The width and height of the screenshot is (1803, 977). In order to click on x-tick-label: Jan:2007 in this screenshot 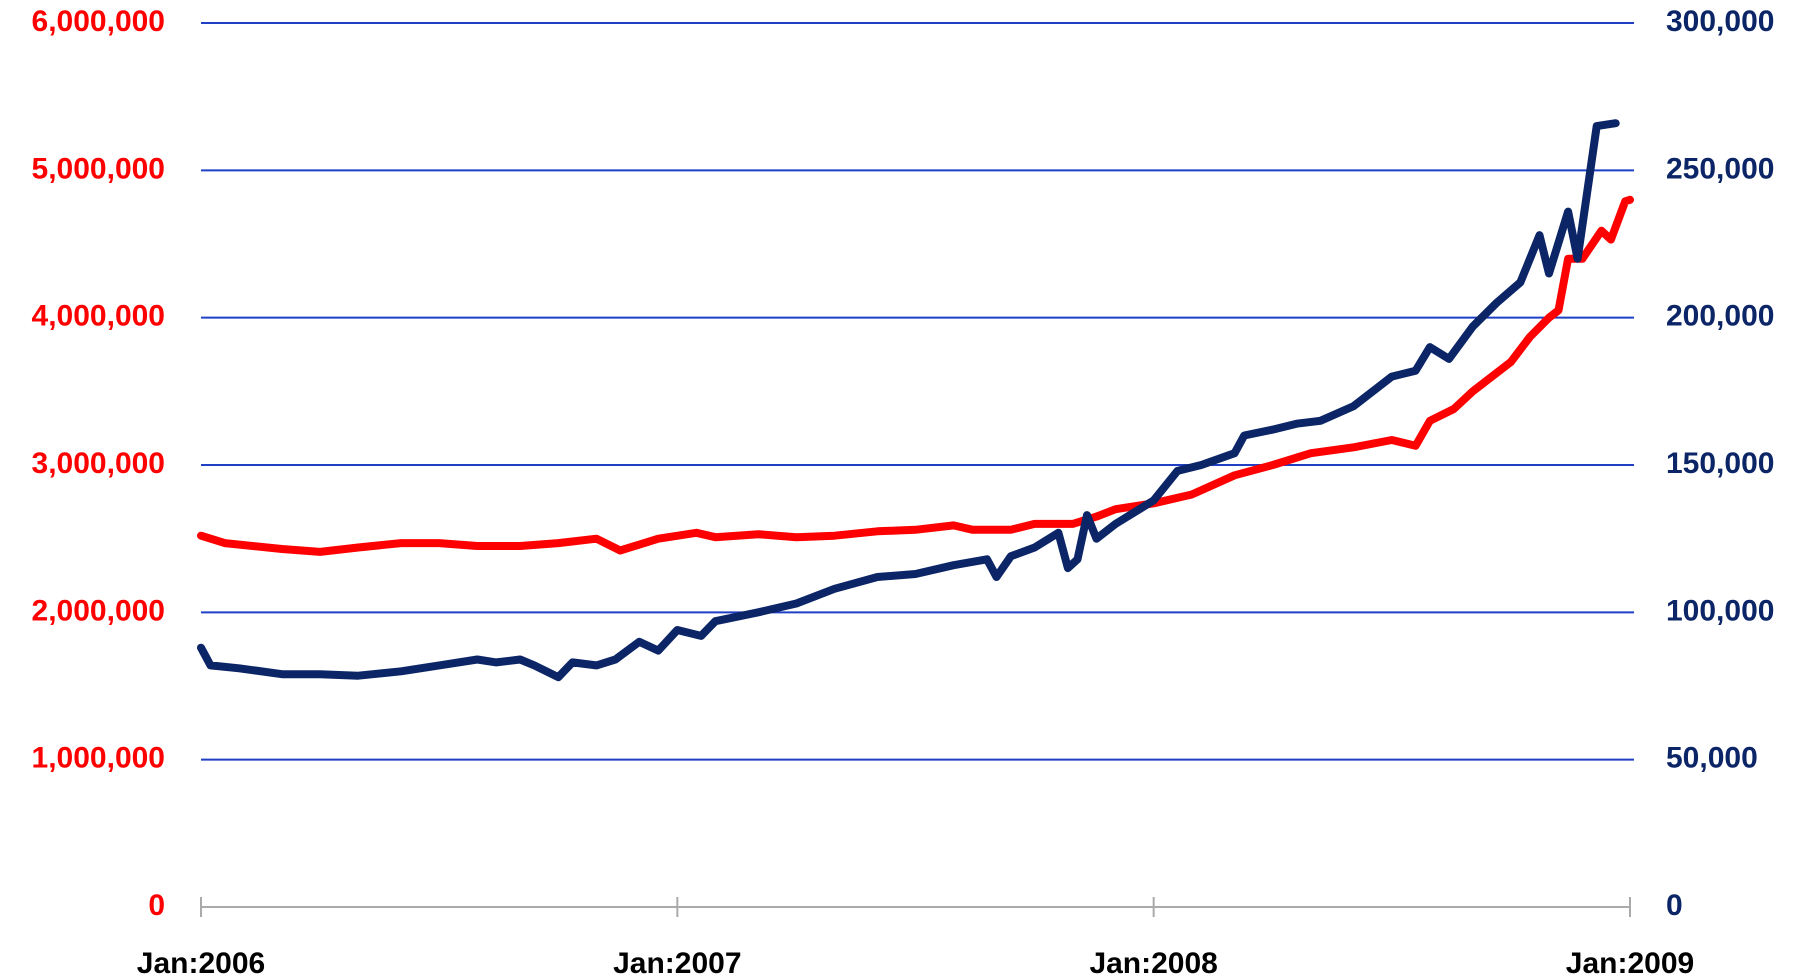, I will do `click(677, 962)`.